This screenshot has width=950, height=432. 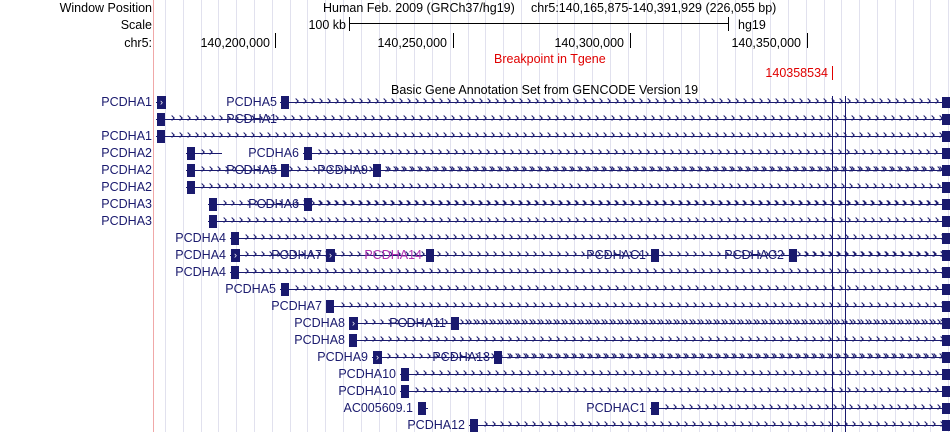 What do you see at coordinates (378, 408) in the screenshot?
I see `gene-label: AC005609.1` at bounding box center [378, 408].